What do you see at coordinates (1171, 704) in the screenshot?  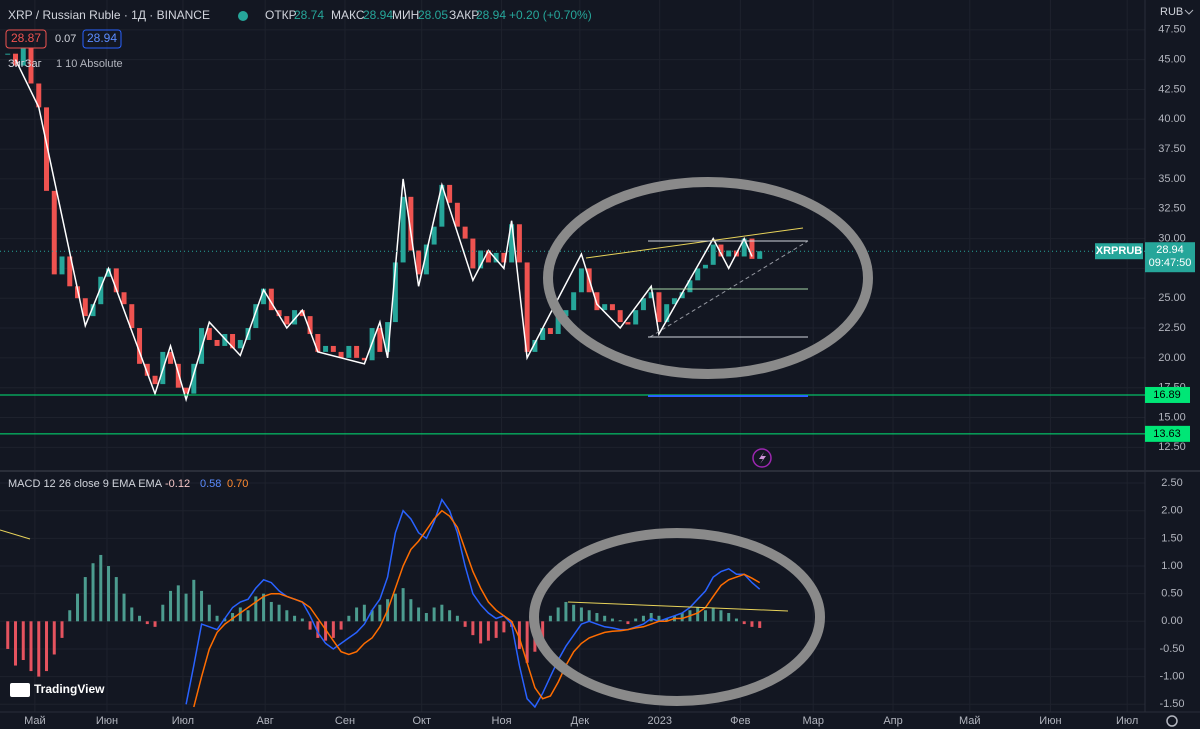 I see `y-tick-label: -1.50` at bounding box center [1171, 704].